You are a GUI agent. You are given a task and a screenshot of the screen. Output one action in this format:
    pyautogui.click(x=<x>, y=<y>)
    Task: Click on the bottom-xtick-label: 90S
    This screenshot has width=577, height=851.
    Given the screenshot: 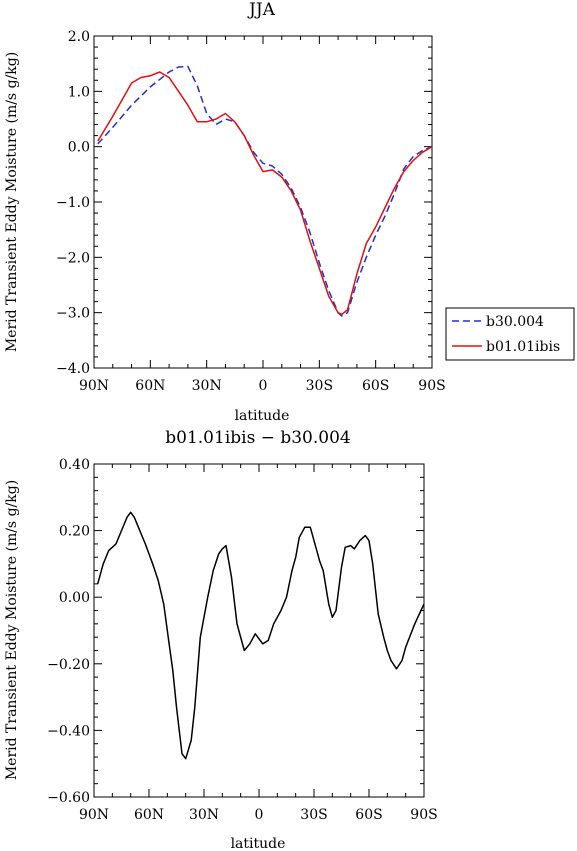 What is the action you would take?
    pyautogui.click(x=423, y=815)
    